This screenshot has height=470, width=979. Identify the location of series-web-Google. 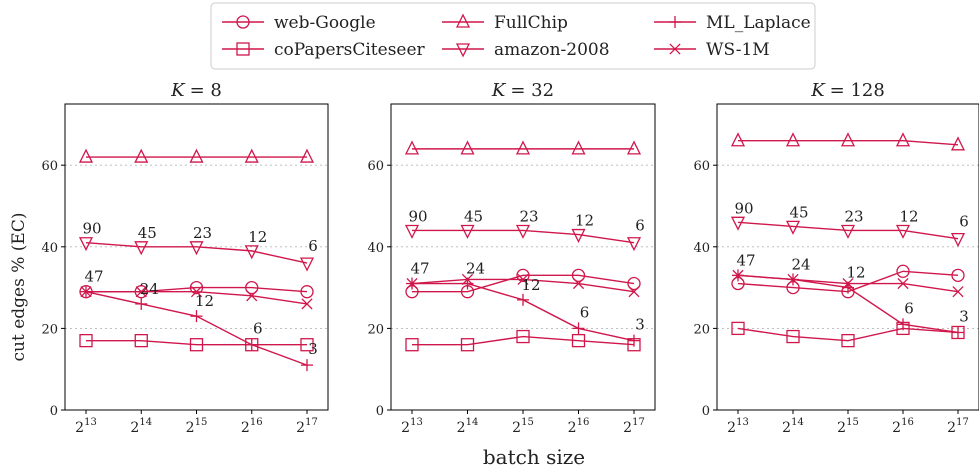
(523, 283).